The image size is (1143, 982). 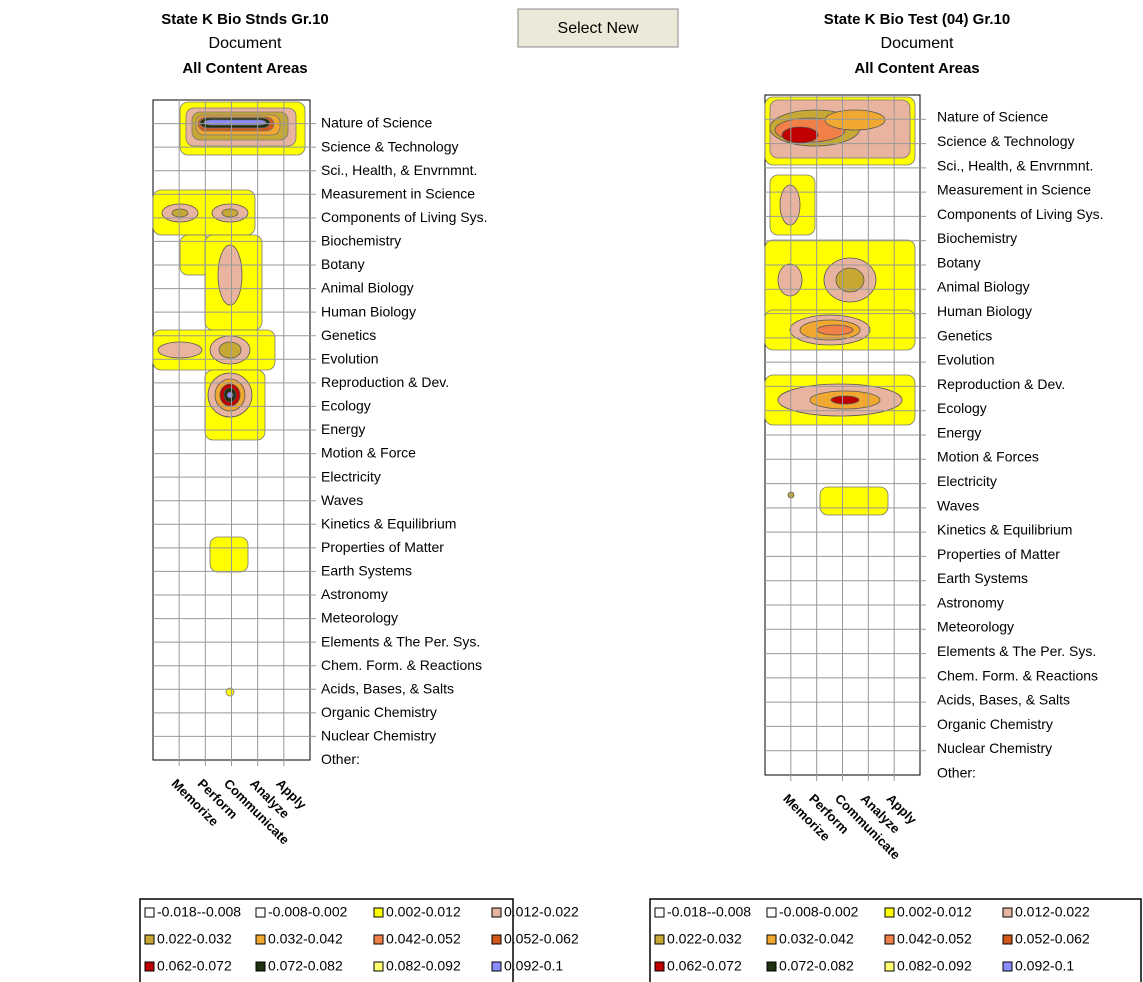 I want to click on legend-label: 0.052-0.062, so click(x=541, y=939).